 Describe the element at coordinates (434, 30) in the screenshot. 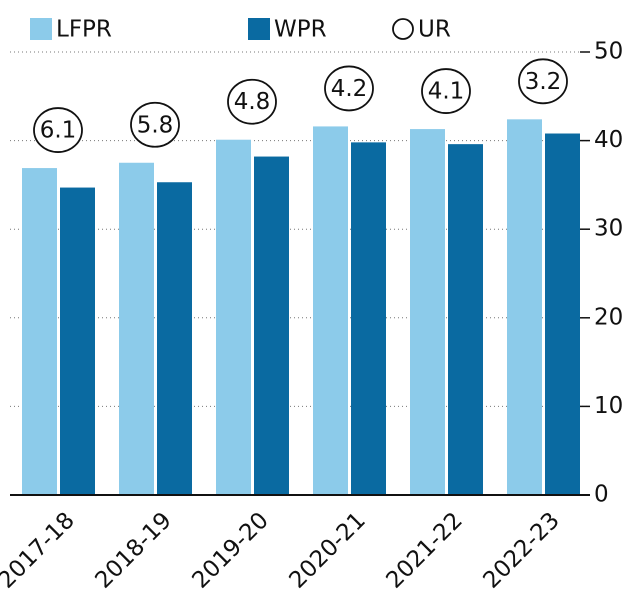

I see `legend-label: UR` at that location.